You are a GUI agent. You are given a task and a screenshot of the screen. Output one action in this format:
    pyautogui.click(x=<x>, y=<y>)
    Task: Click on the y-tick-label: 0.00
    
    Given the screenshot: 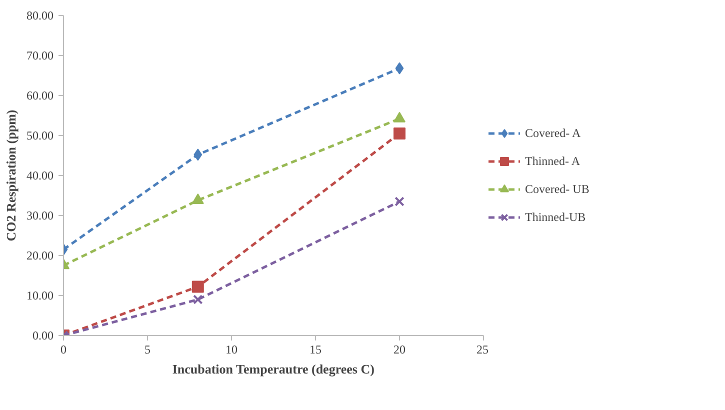 What is the action you would take?
    pyautogui.click(x=43, y=335)
    